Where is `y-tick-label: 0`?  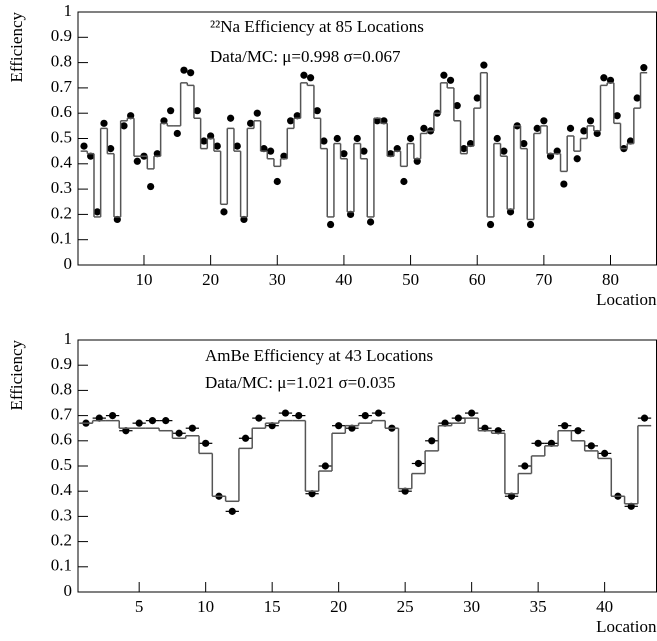
y-tick-label: 0 is located at coordinates (68, 590).